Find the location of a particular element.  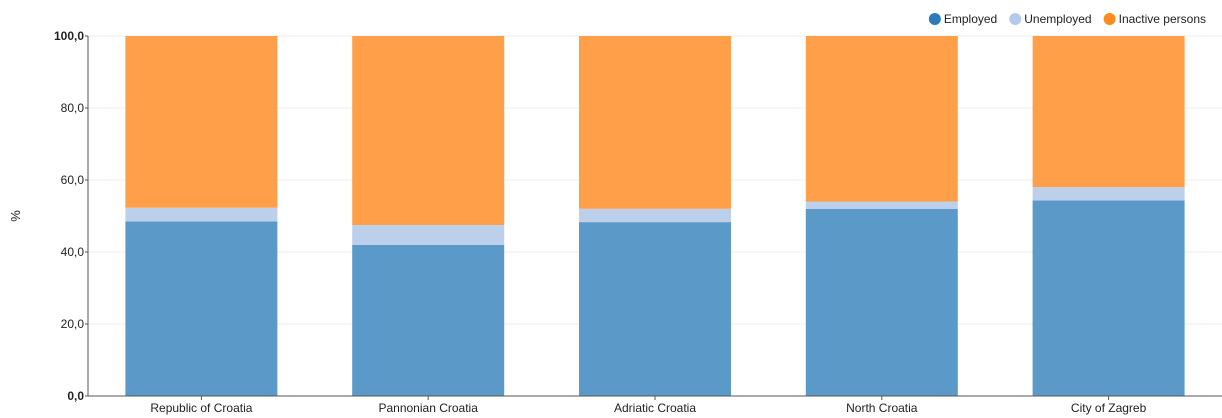

legend-marker-unemployed is located at coordinates (1015, 19).